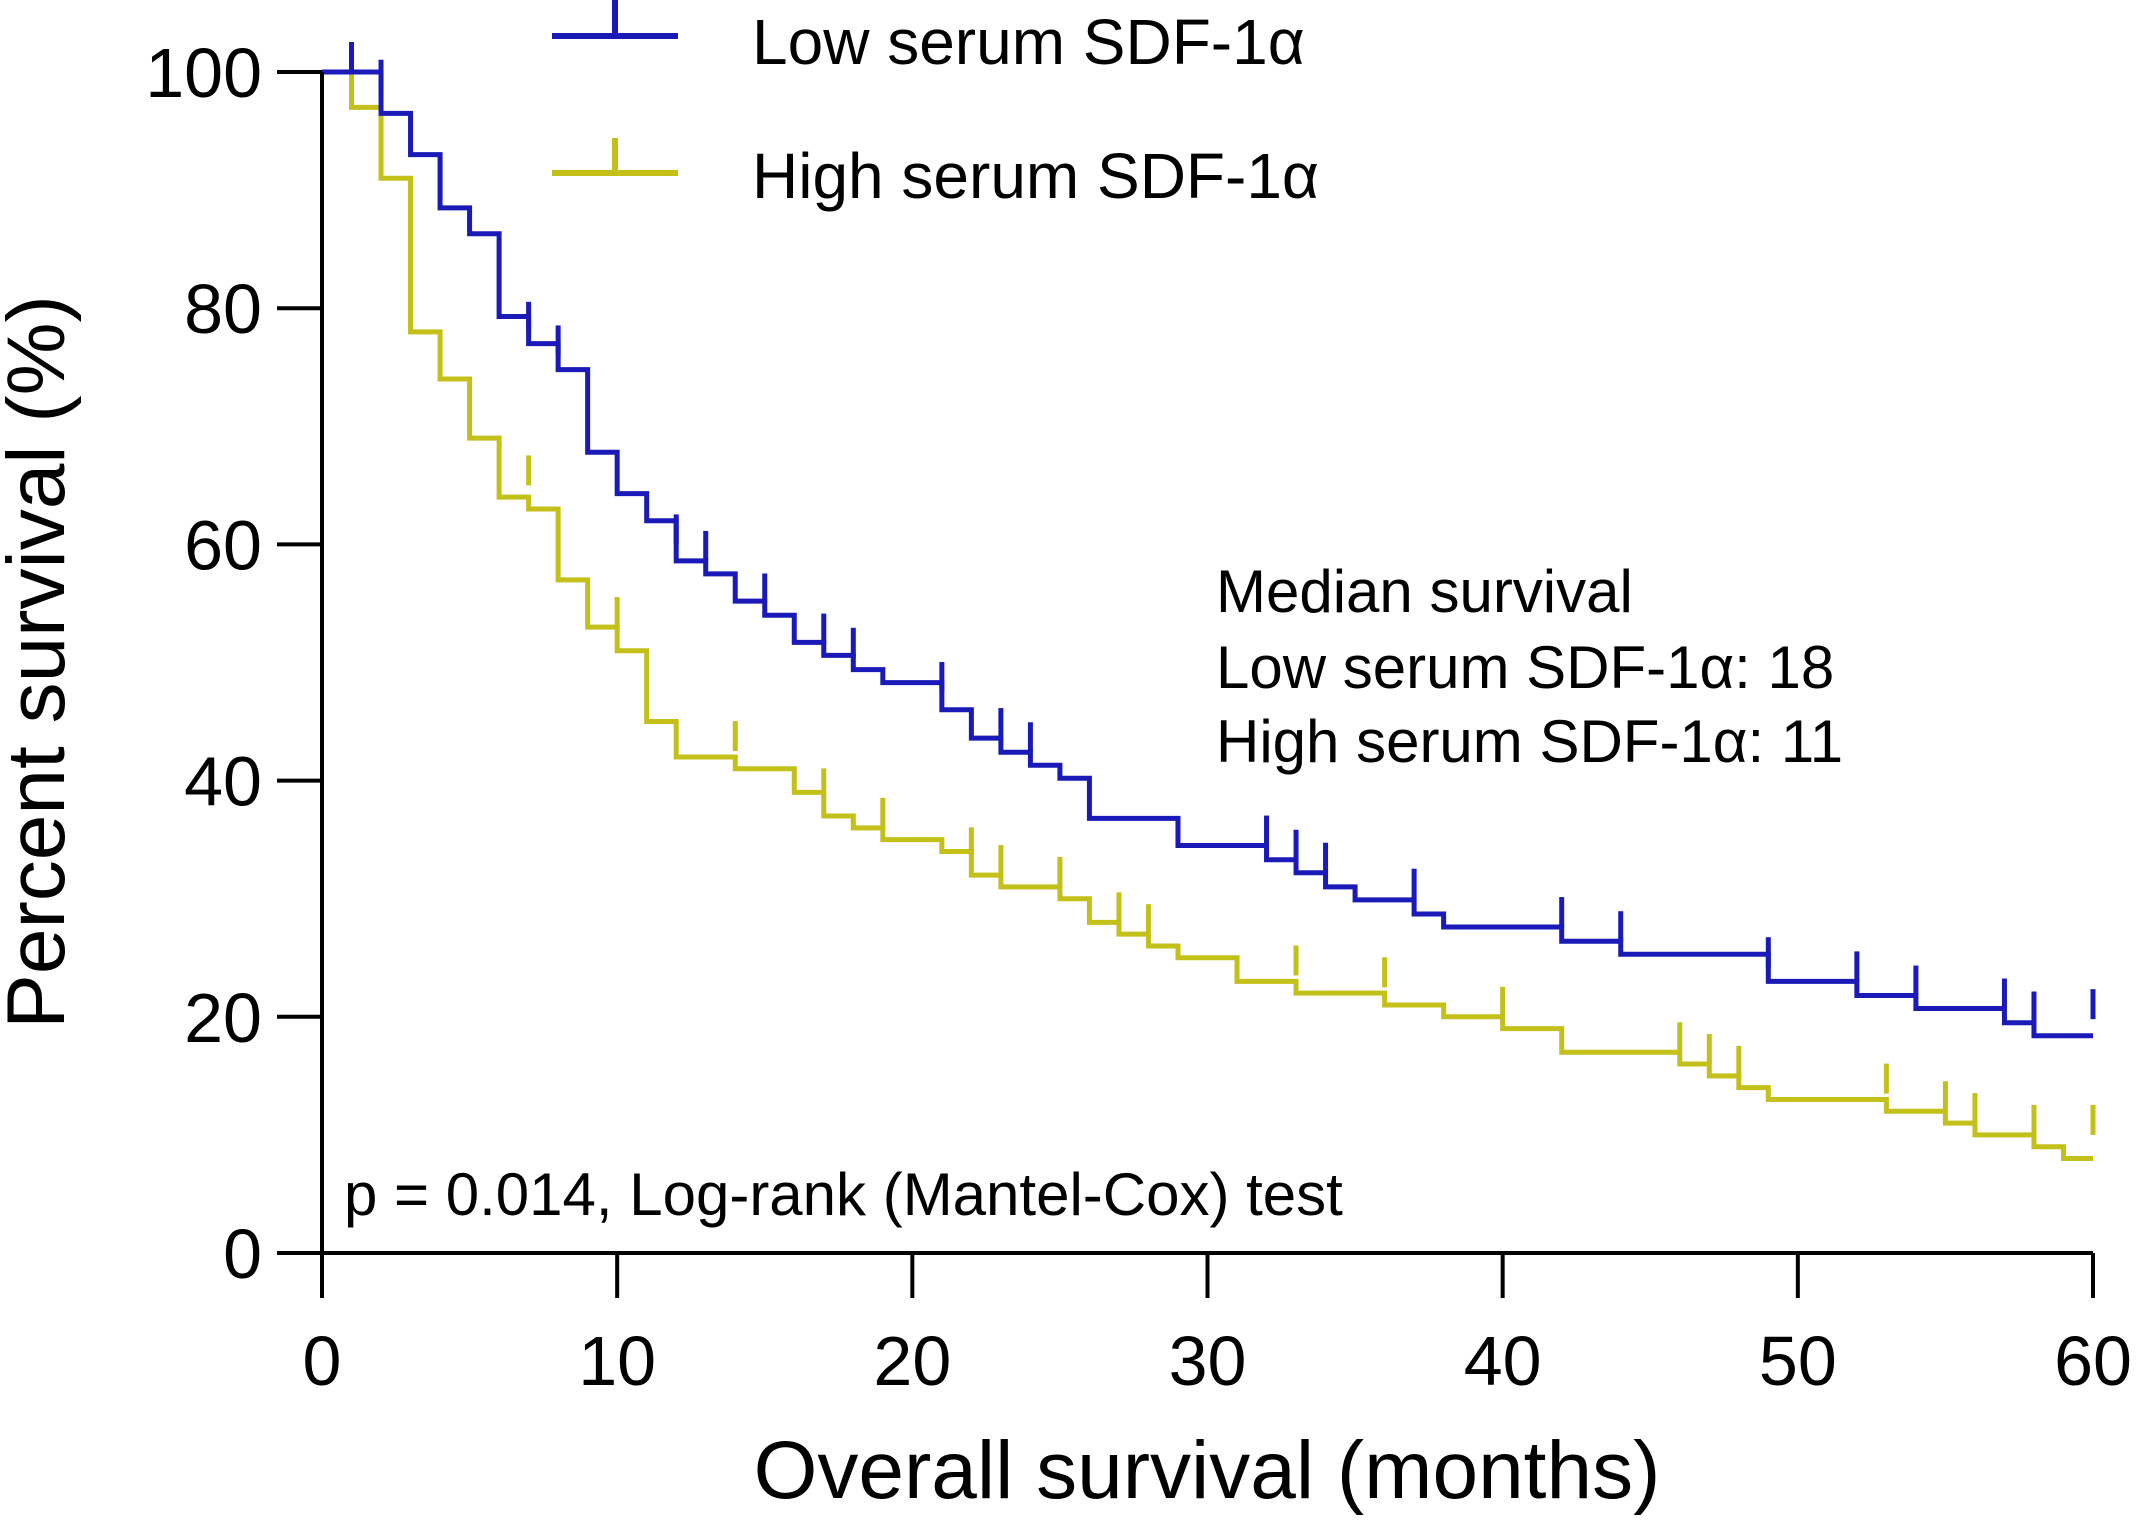  What do you see at coordinates (41, 662) in the screenshot?
I see `y-axis-title: Percent survival (%)` at bounding box center [41, 662].